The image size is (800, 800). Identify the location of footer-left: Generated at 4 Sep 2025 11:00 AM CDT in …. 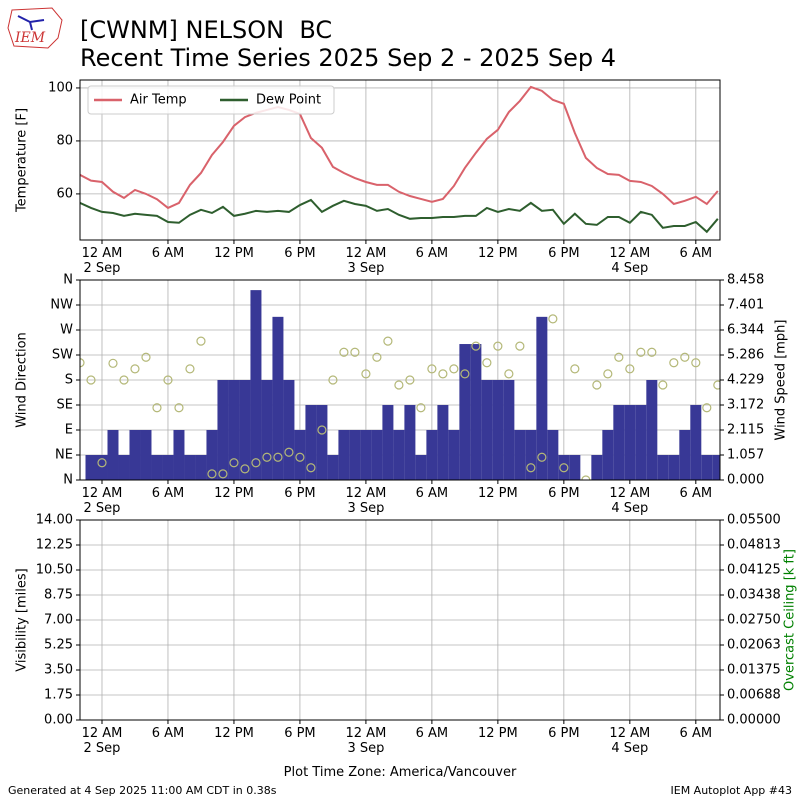
(142, 790).